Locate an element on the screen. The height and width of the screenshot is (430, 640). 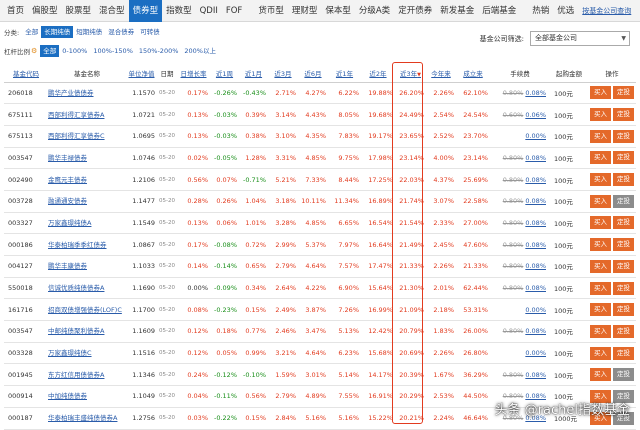
column-header-0: 基金代码 is located at coordinates (26, 74).